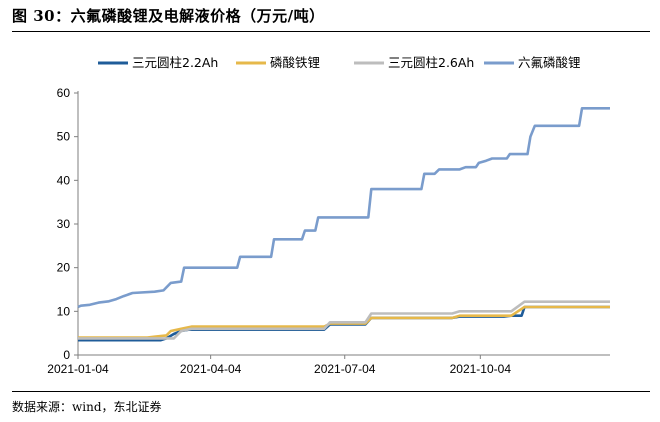 This screenshot has width=660, height=422. I want to click on chart-legend: 三元圆柱2.2Ah 磷酸铁锂 三元圆柱2.6Ah 六氟磷酸锂, so click(339, 62).